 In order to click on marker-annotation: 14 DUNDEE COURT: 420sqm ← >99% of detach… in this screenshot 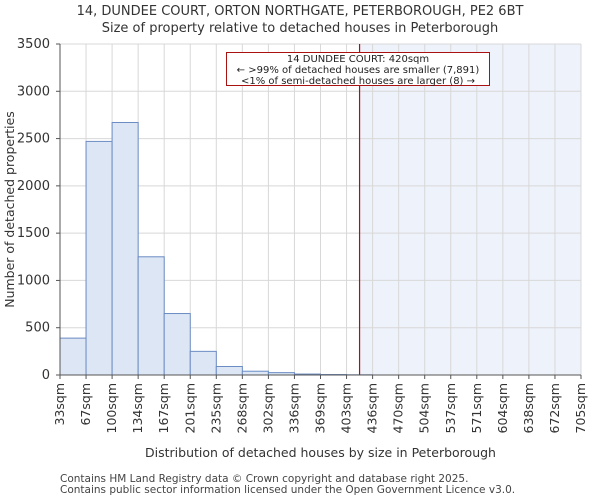, I will do `click(358, 69)`.